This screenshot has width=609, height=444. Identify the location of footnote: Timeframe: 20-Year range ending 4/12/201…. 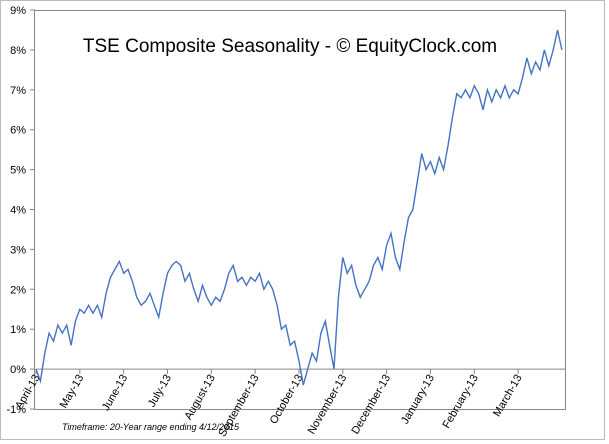
(151, 427).